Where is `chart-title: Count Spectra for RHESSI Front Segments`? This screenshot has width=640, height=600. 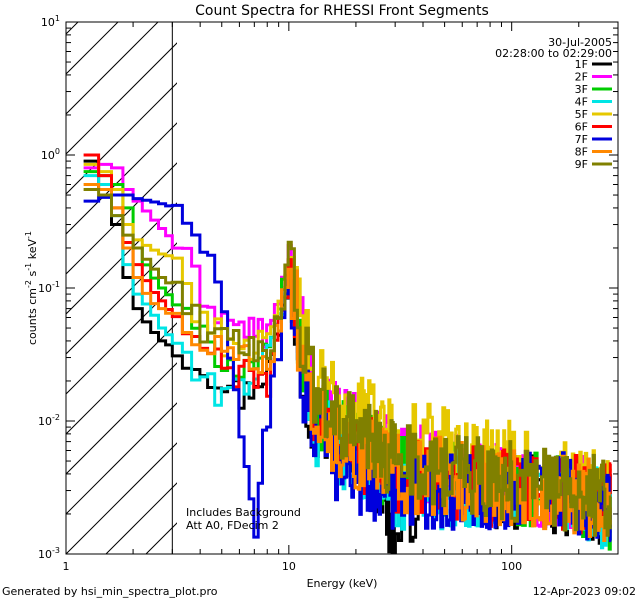
chart-title: Count Spectra for RHESSI Front Segments is located at coordinates (342, 11).